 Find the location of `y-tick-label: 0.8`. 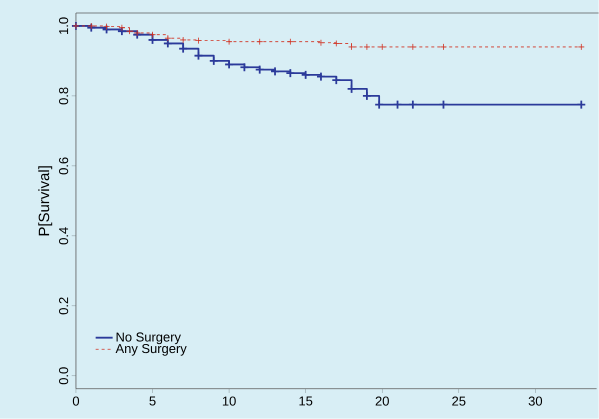

y-tick-label: 0.8 is located at coordinates (63, 96).